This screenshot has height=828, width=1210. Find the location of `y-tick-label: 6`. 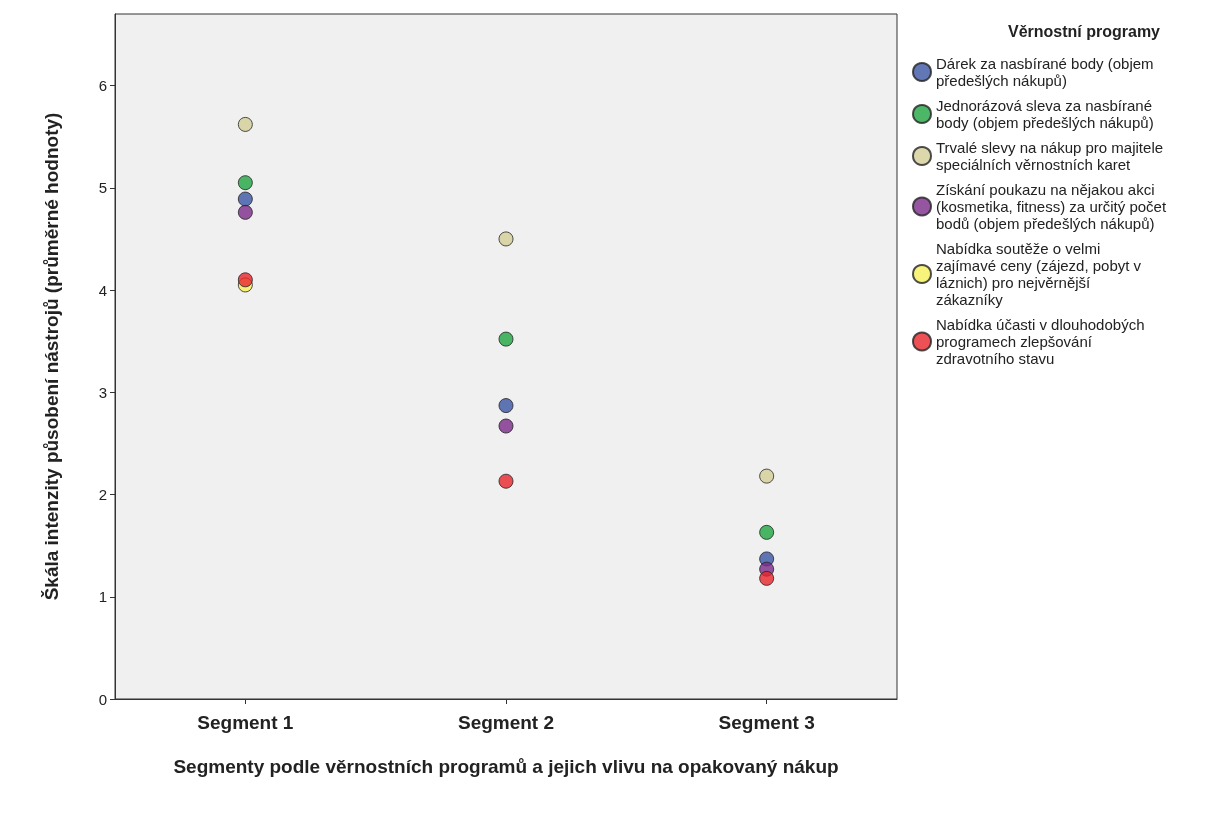

y-tick-label: 6 is located at coordinates (102, 86).